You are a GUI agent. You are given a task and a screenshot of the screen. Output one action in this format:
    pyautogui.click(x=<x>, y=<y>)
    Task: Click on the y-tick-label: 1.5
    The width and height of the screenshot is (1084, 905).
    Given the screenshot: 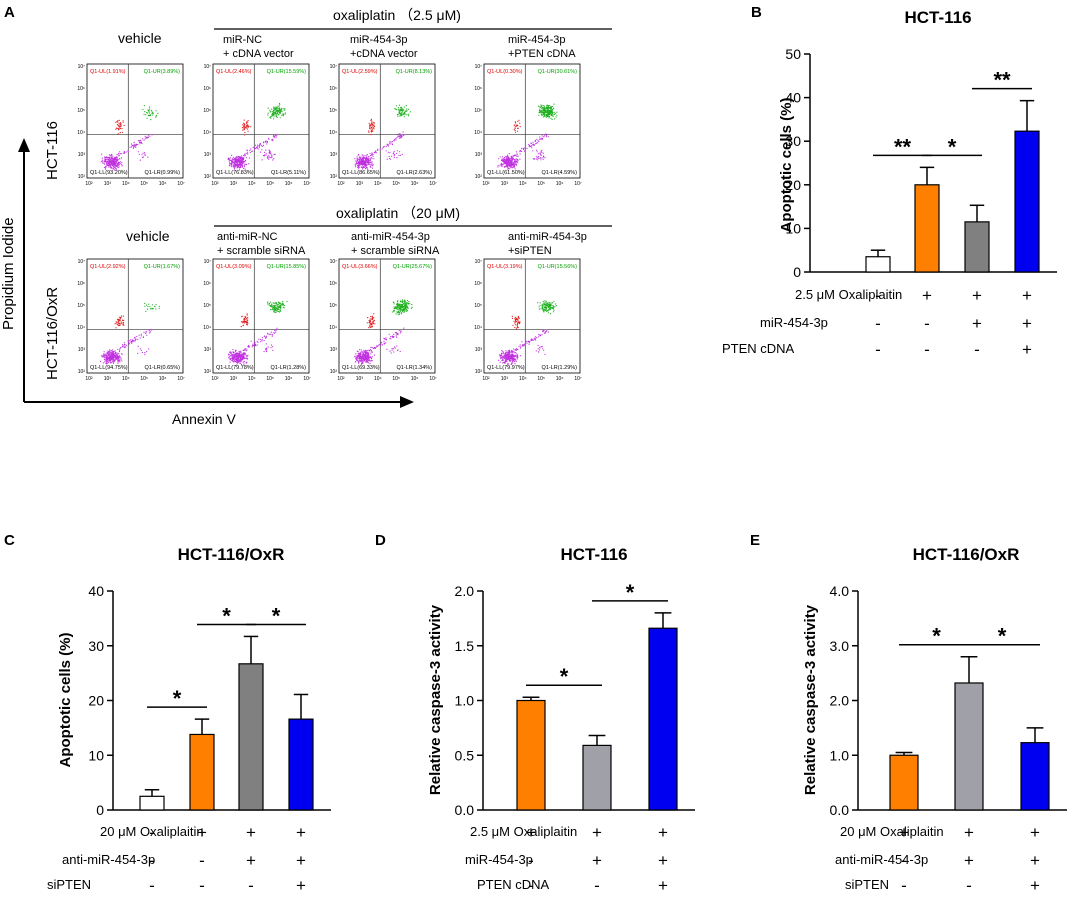 What is the action you would take?
    pyautogui.click(x=465, y=646)
    